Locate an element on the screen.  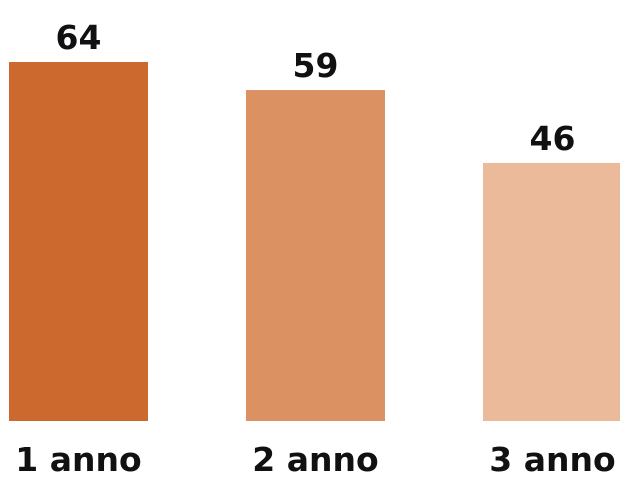
category-label-1: 1 anno is located at coordinates (78, 459).